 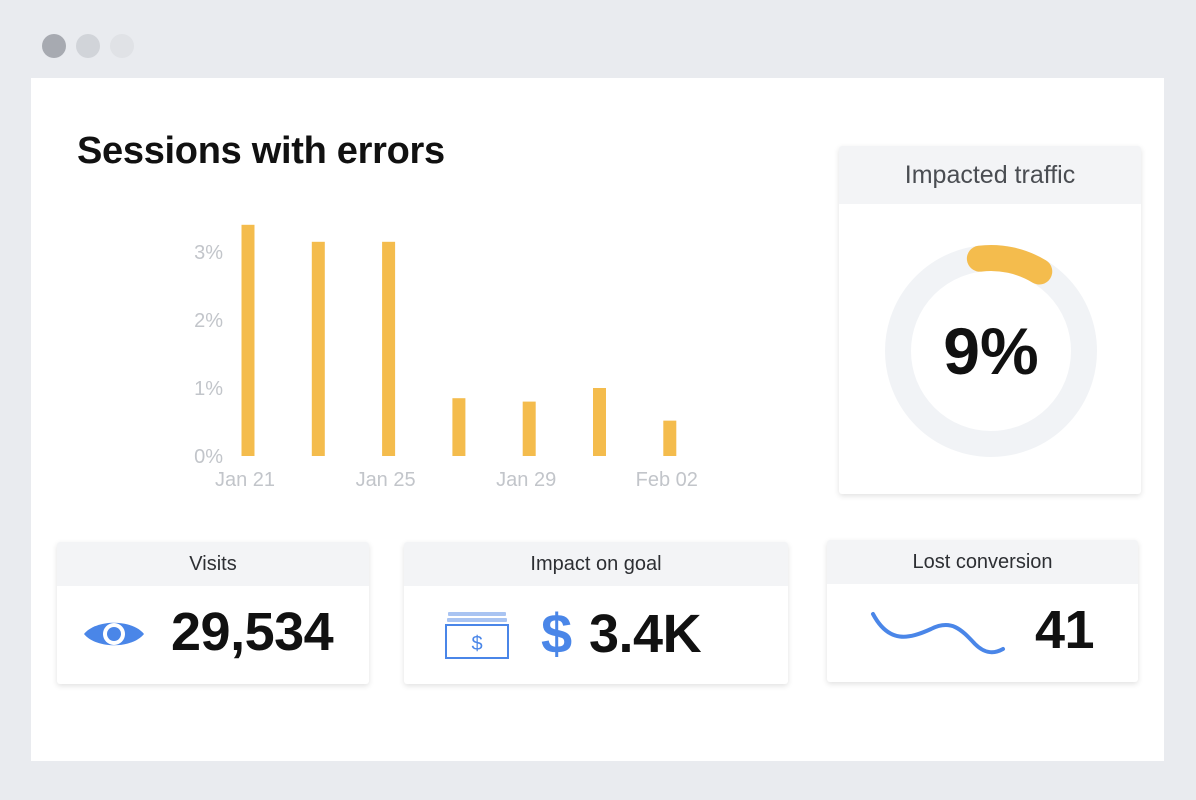 I want to click on x-tick-label: Feb 02, so click(x=667, y=480).